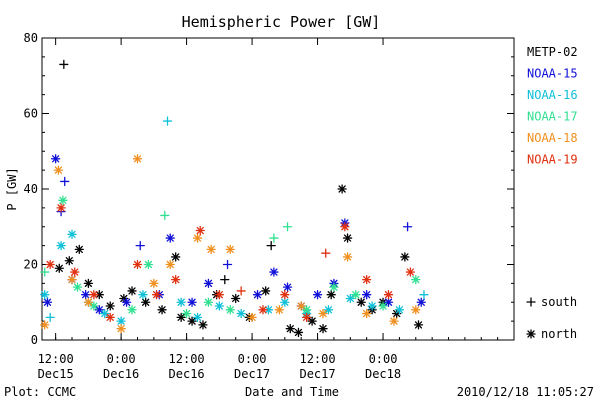  Describe the element at coordinates (383, 359) in the screenshot. I see `x-tick-time-5: 0:00` at that location.